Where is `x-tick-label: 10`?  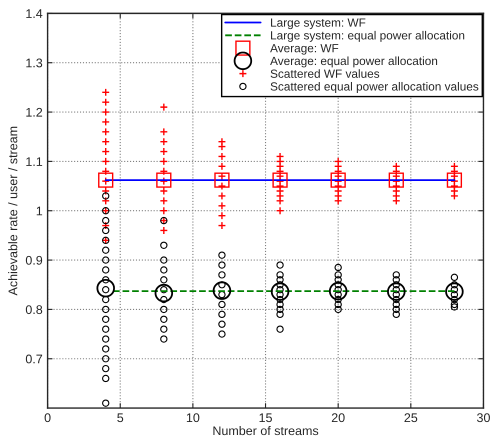 x-tick-label: 10 is located at coordinates (193, 417).